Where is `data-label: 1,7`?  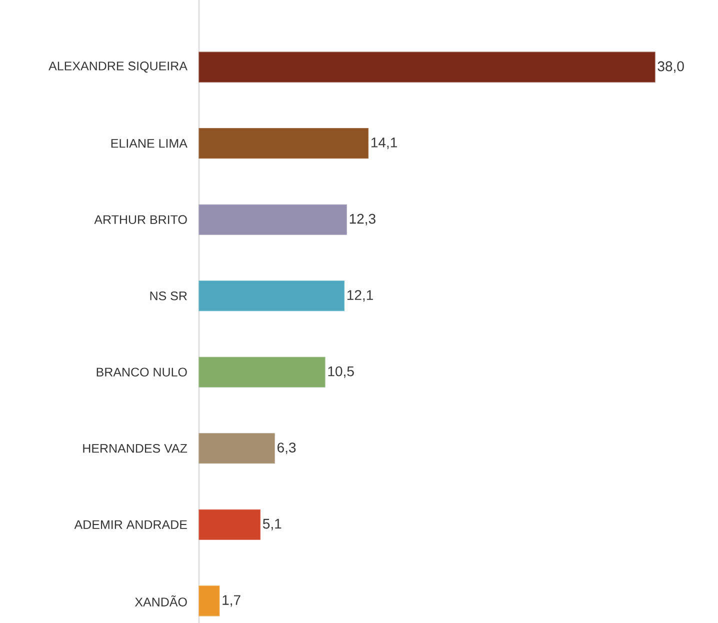
data-label: 1,7 is located at coordinates (231, 601).